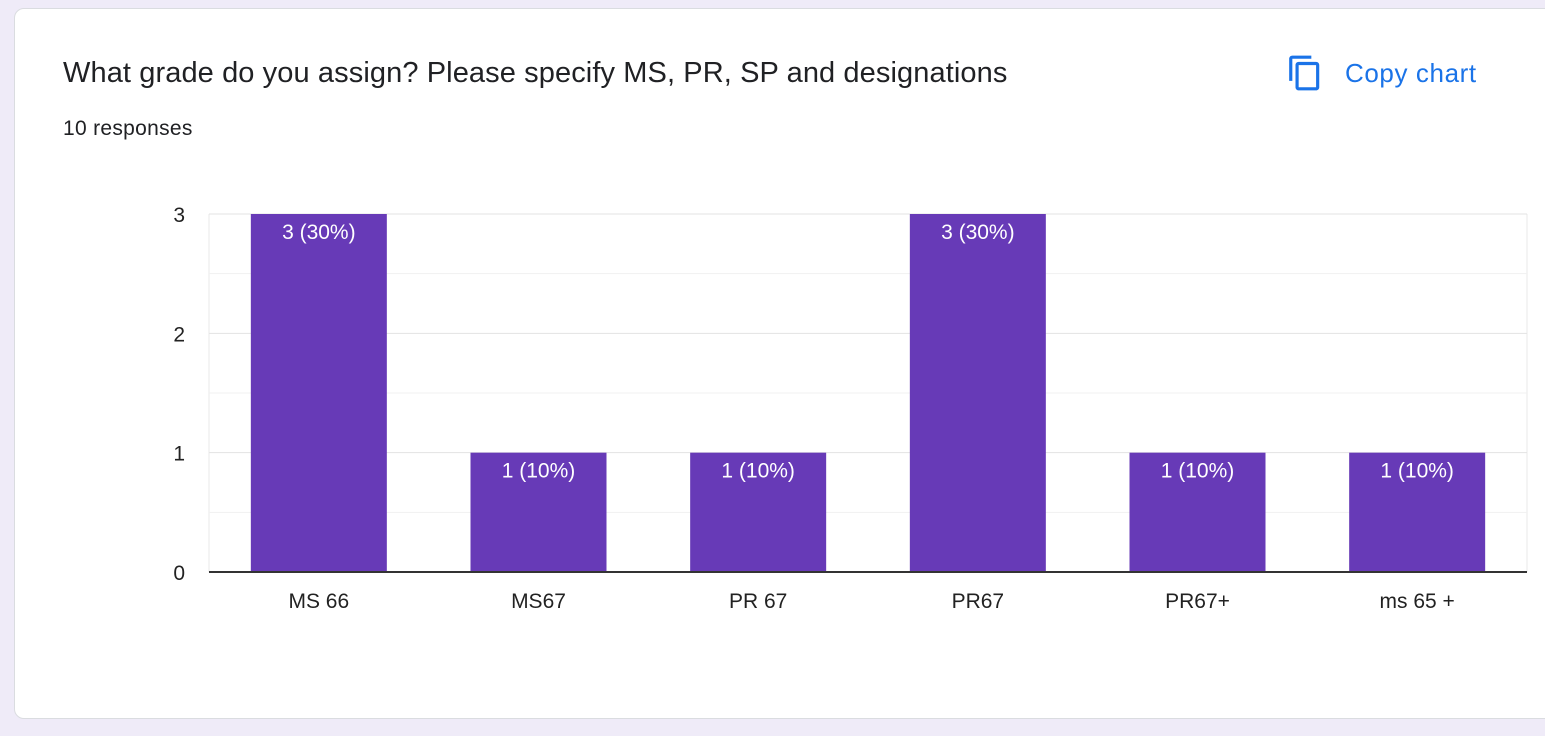  What do you see at coordinates (1197, 601) in the screenshot?
I see `x-tick-label: PR67+` at bounding box center [1197, 601].